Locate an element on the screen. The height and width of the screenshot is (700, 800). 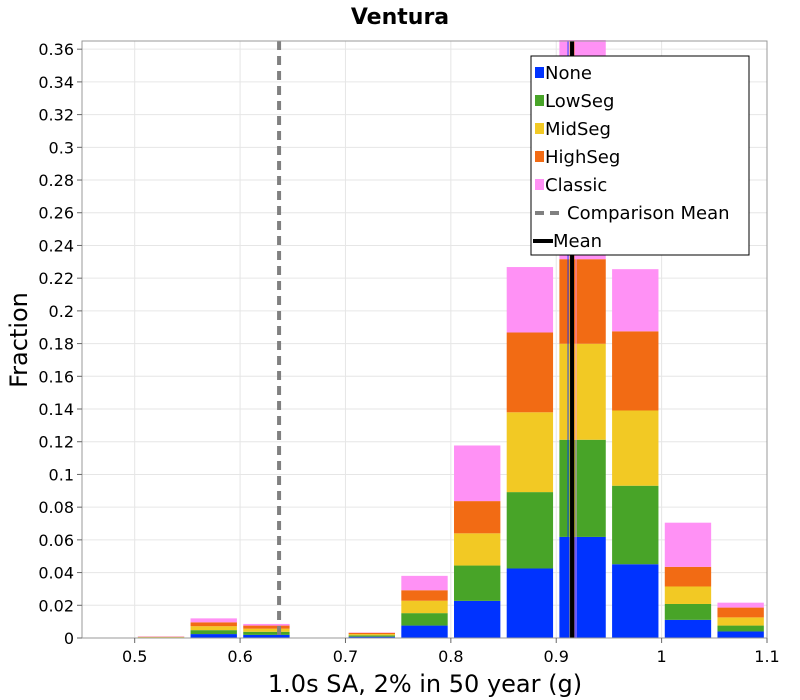
legend-label: None is located at coordinates (568, 73).